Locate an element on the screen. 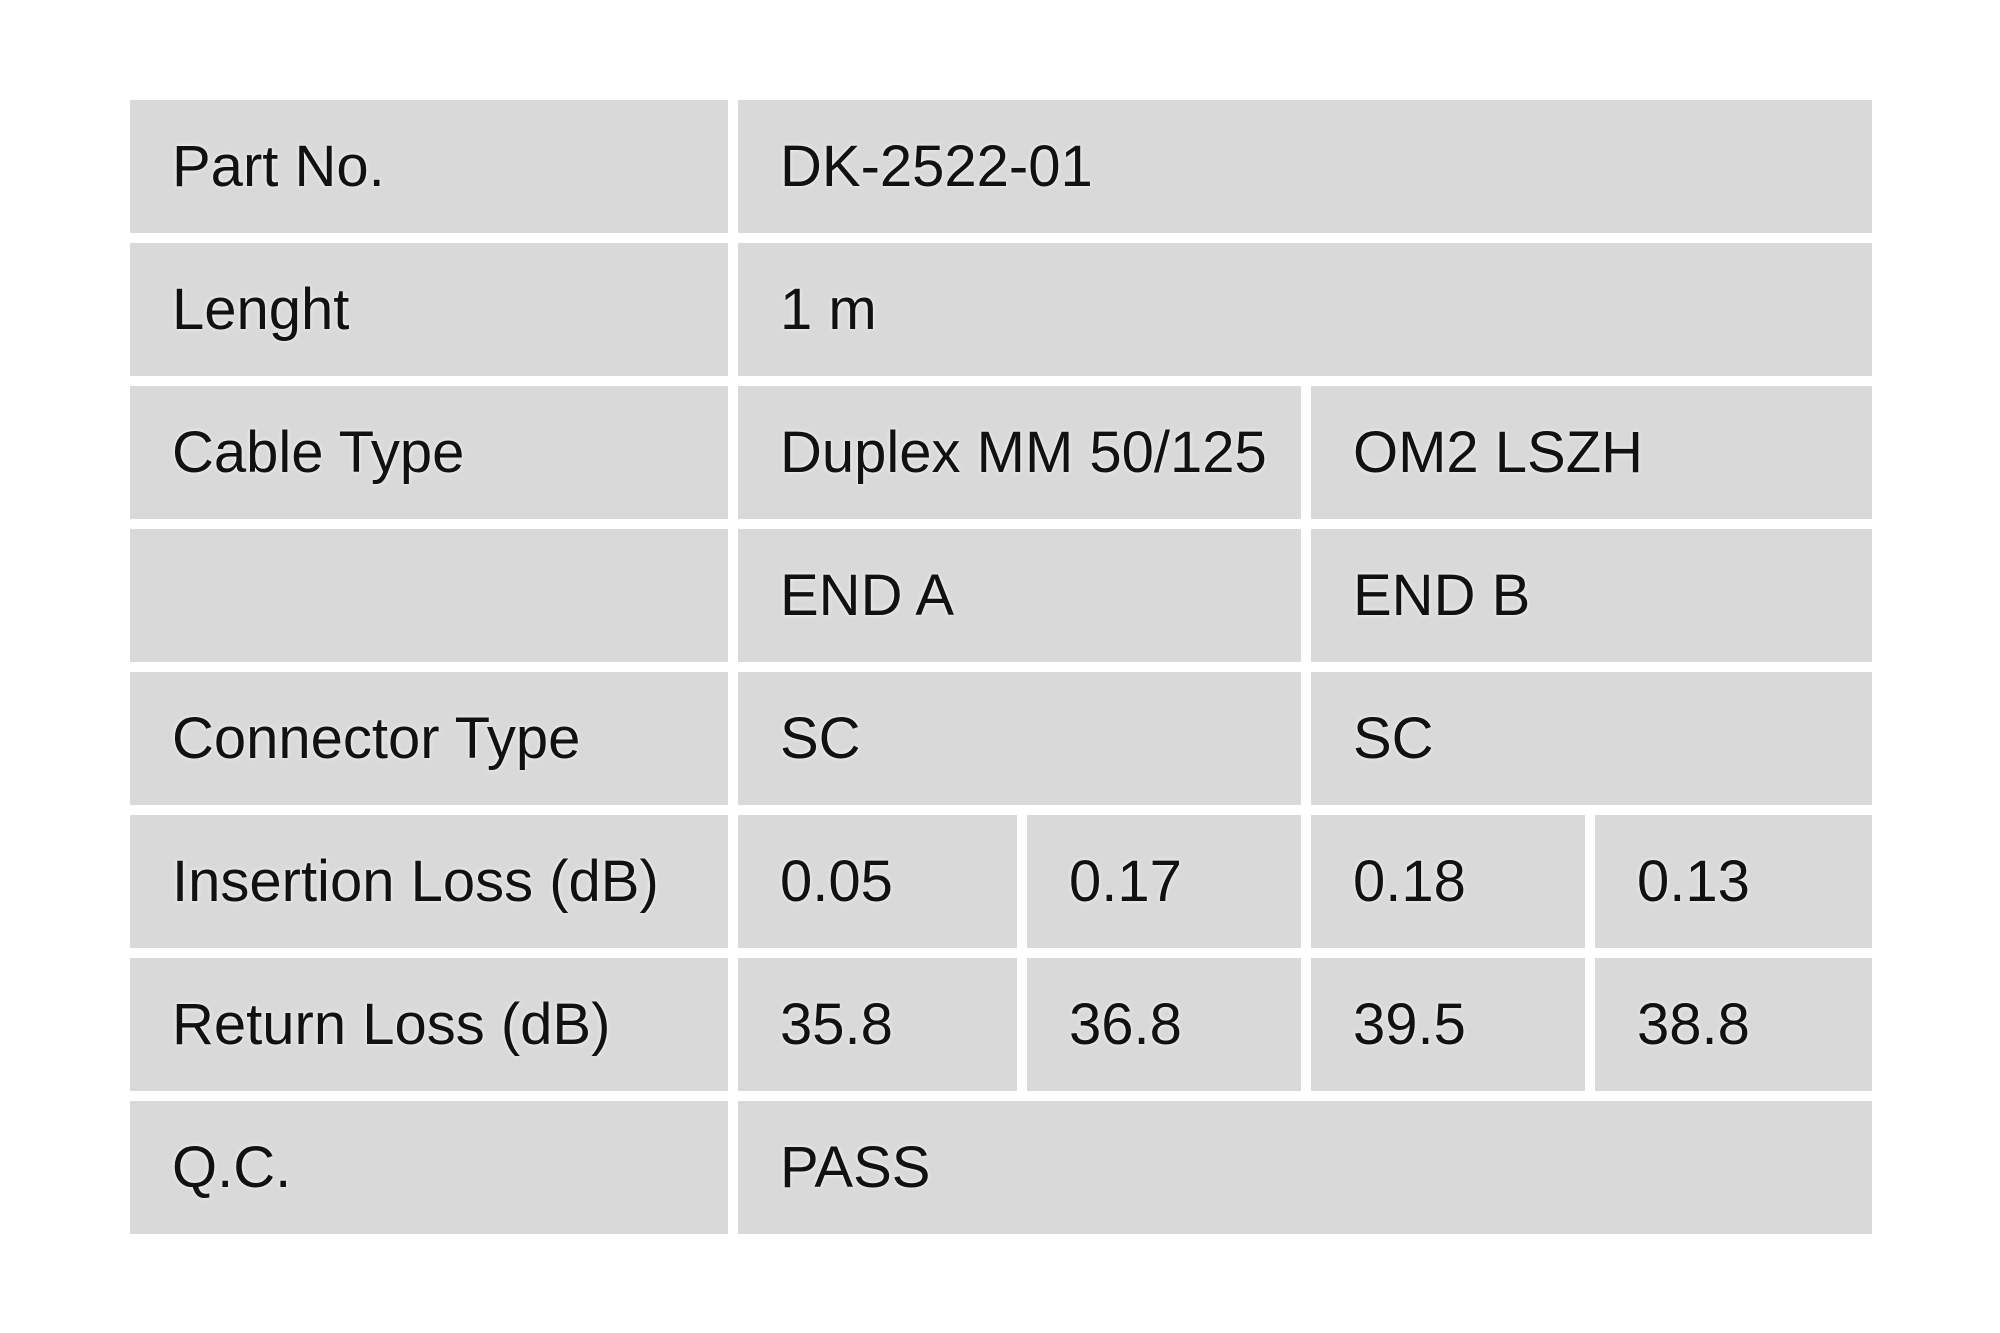 The height and width of the screenshot is (1333, 2000). connector-type-end-b-cell: SC is located at coordinates (1591, 738).